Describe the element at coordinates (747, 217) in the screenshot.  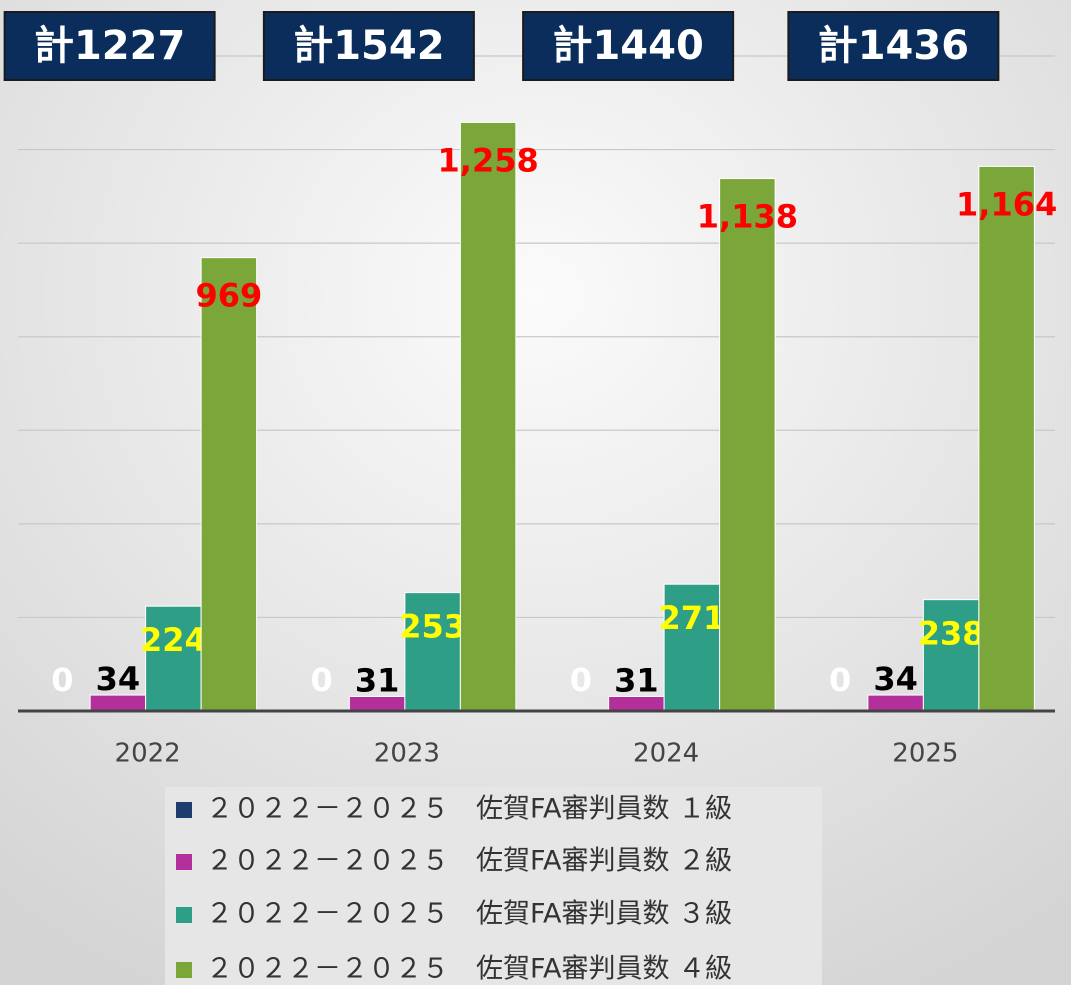
I see `value-label: 1,138` at that location.